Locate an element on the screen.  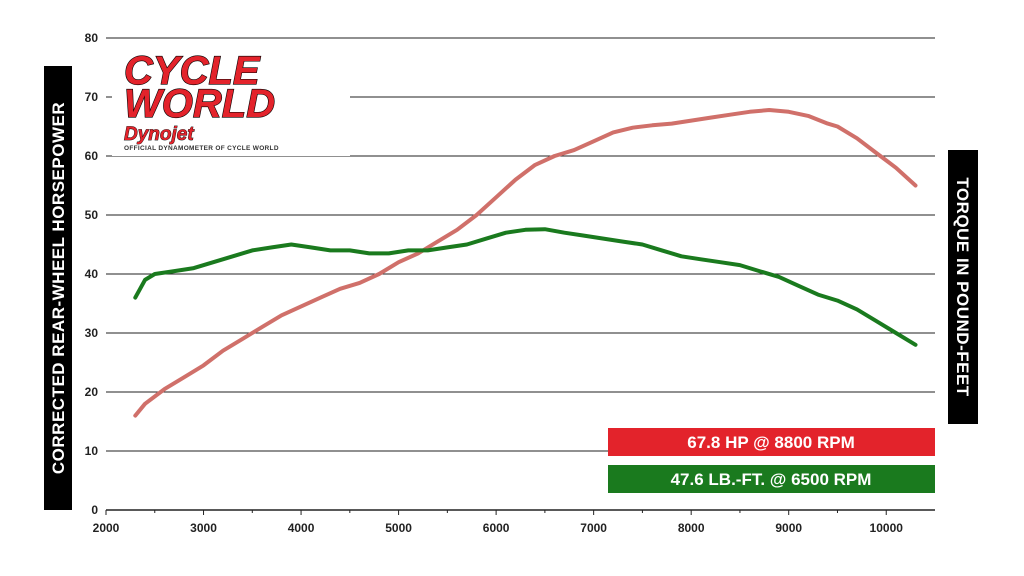
torque-peak-text: 47.6 LB.-FT. @ 6500 RPM is located at coordinates (771, 479).